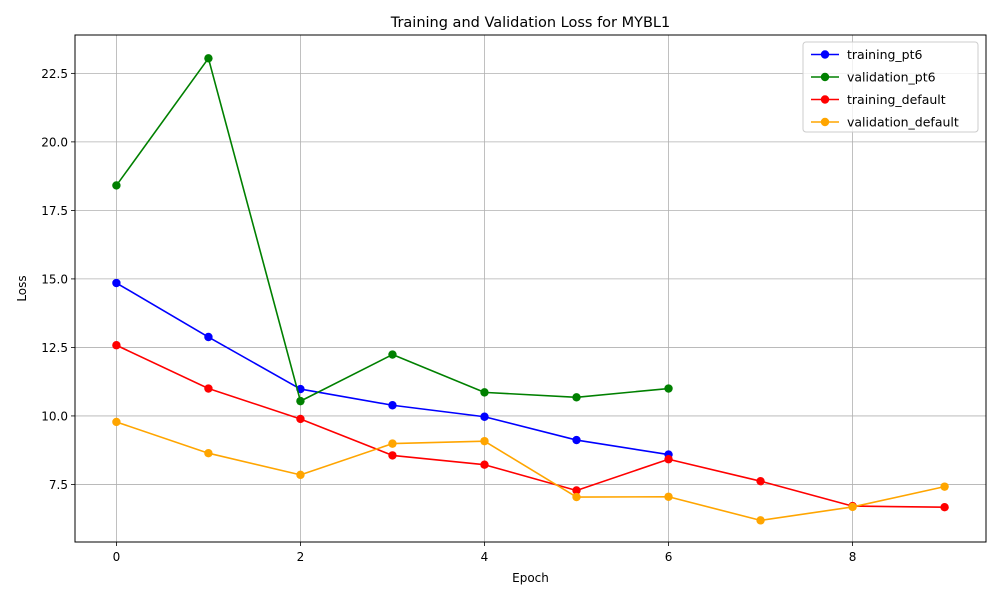 The width and height of the screenshot is (1000, 600). Describe the element at coordinates (903, 122) in the screenshot. I see `legend-label: validation_default` at that location.